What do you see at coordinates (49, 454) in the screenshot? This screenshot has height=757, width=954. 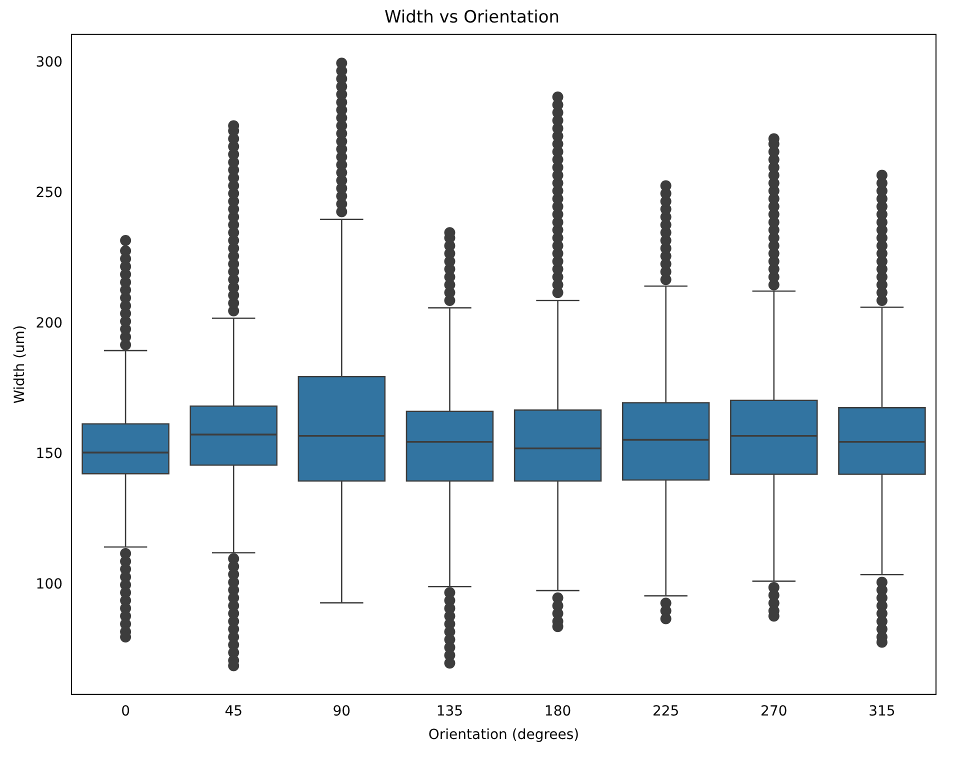 I see `y-tick-label: 150` at bounding box center [49, 454].